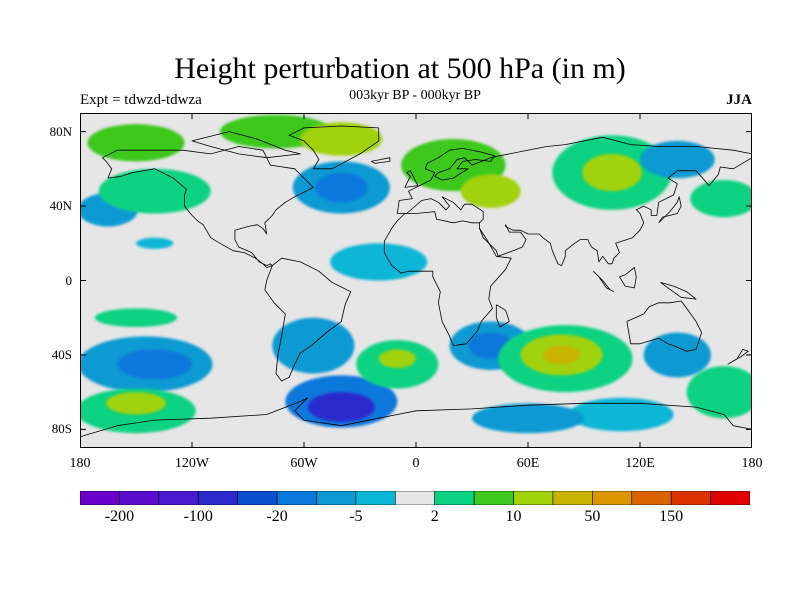  Describe the element at coordinates (192, 463) in the screenshot. I see `lon-label: 120W` at that location.